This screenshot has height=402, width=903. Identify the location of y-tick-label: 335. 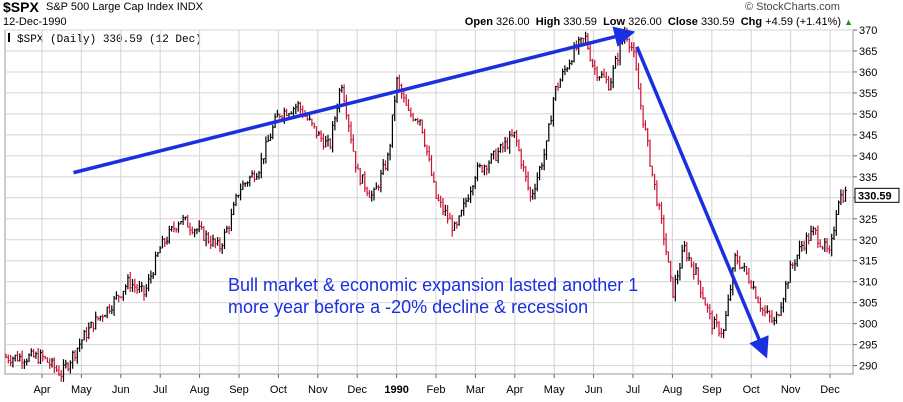
(868, 178).